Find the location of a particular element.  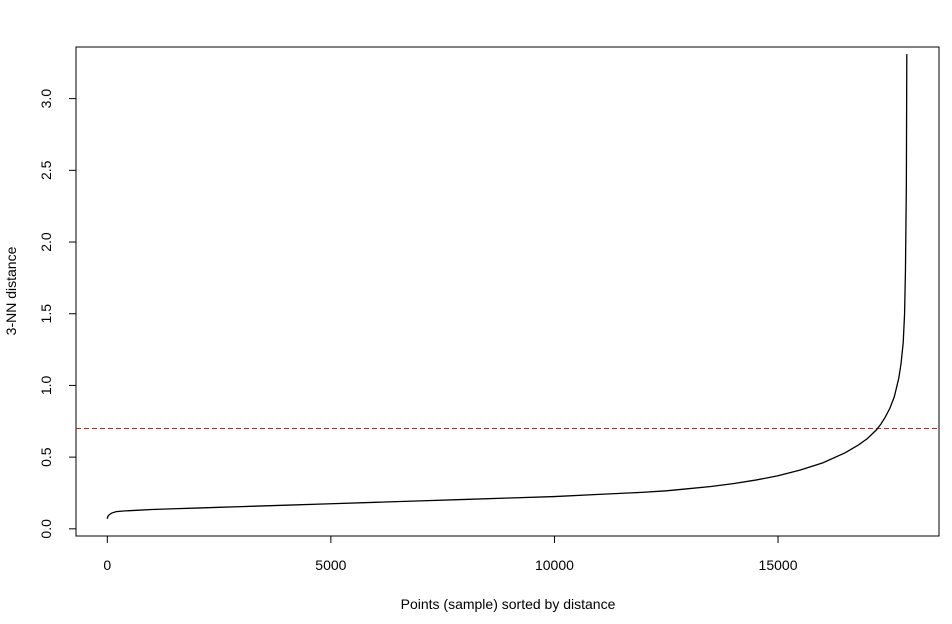

x-tick-label: 15000 is located at coordinates (778, 565).